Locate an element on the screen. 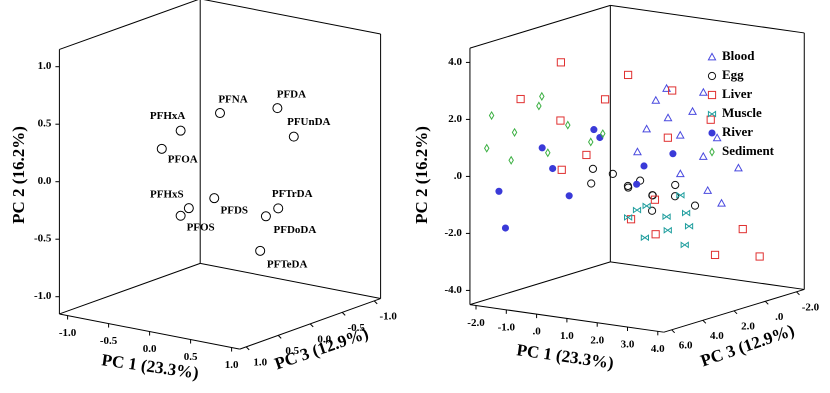 This screenshot has height=393, width=830. point-label: PFDA is located at coordinates (291, 95).